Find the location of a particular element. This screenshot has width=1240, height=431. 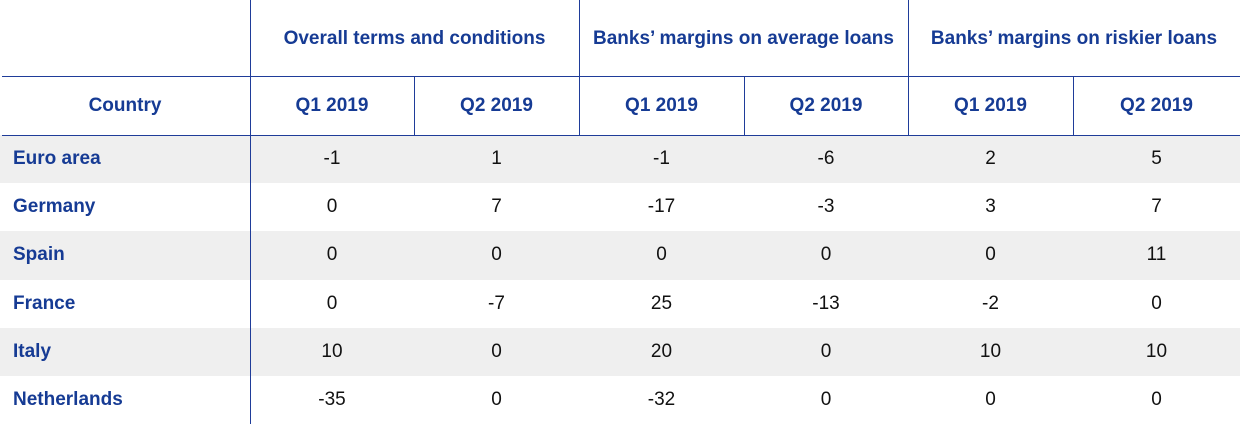

cell-value: 2 is located at coordinates (990, 159).